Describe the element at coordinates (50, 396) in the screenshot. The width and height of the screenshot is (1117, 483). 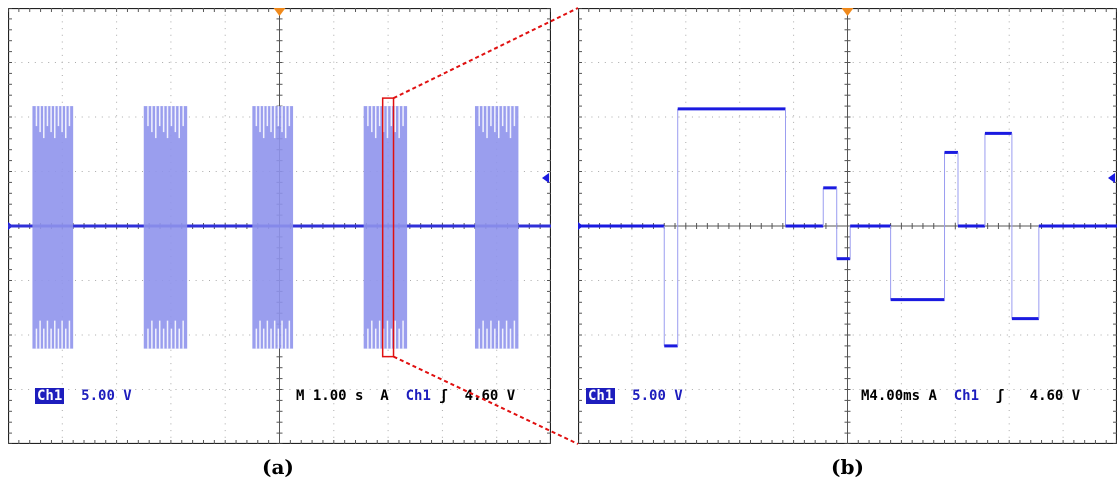
I see `ch1-tag-a: Ch1` at that location.